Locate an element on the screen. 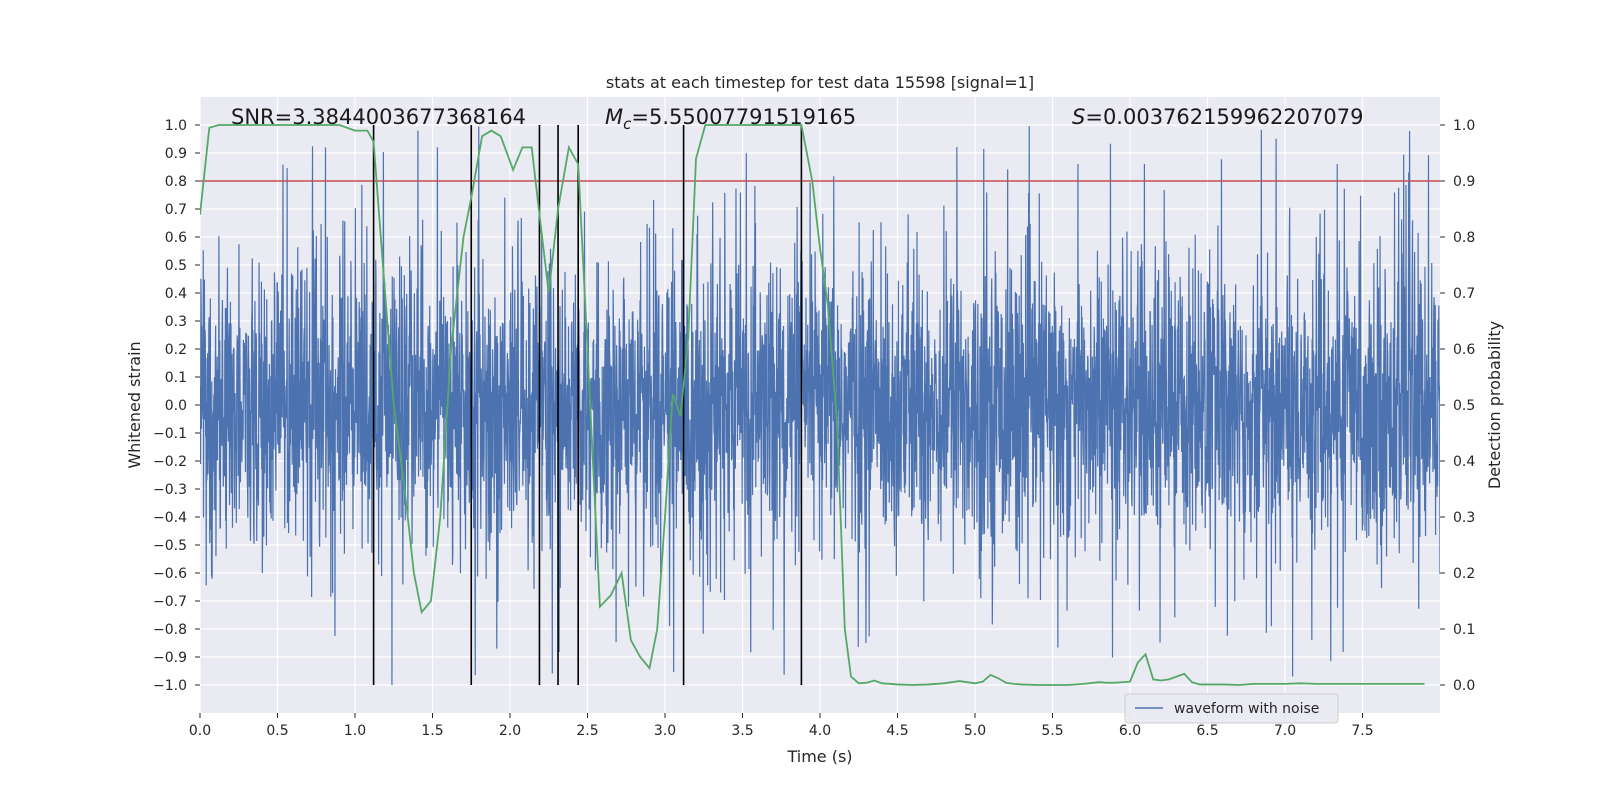 This screenshot has width=1600, height=800. x-tick-label-13: 6.5 is located at coordinates (1207, 731).